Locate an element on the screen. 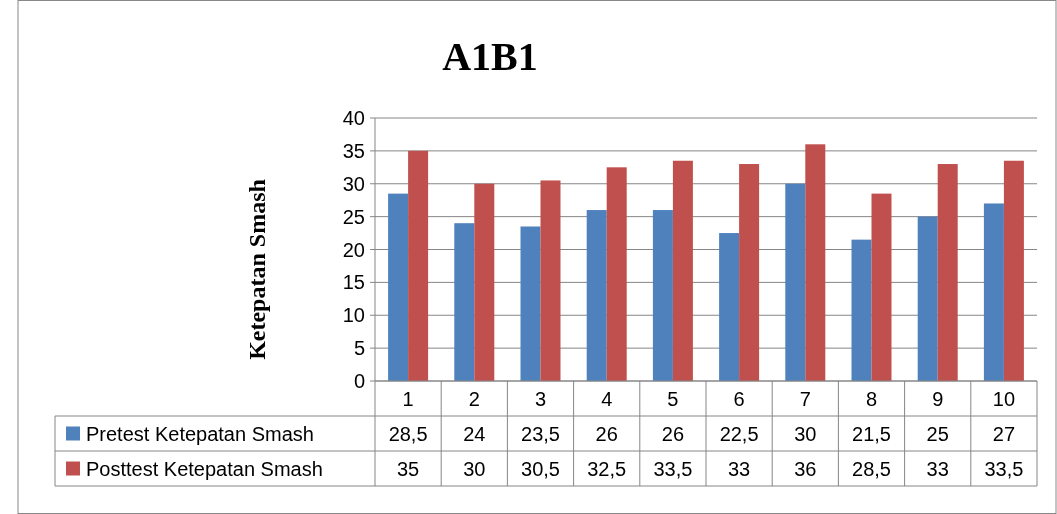 This screenshot has width=1057, height=514. legend-label: Pretest Ketepatan Smash is located at coordinates (200, 433).